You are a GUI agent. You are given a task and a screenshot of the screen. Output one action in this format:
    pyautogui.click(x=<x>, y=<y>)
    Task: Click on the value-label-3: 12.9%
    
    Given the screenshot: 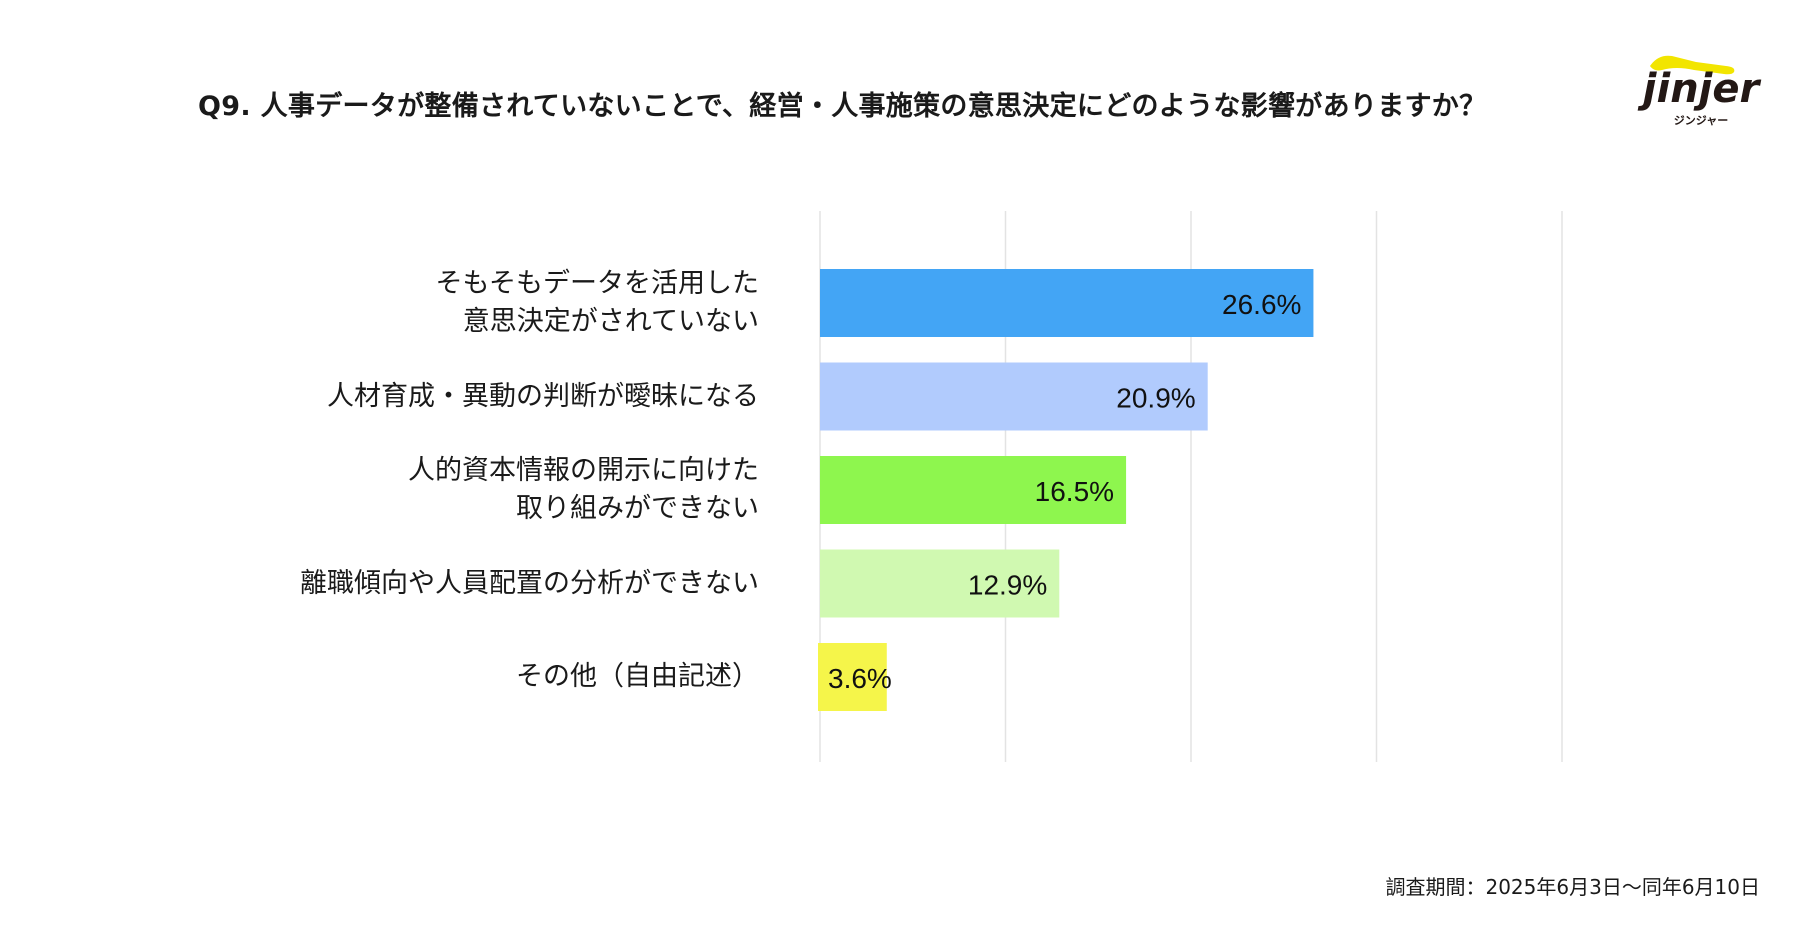 What is the action you would take?
    pyautogui.click(x=1007, y=585)
    